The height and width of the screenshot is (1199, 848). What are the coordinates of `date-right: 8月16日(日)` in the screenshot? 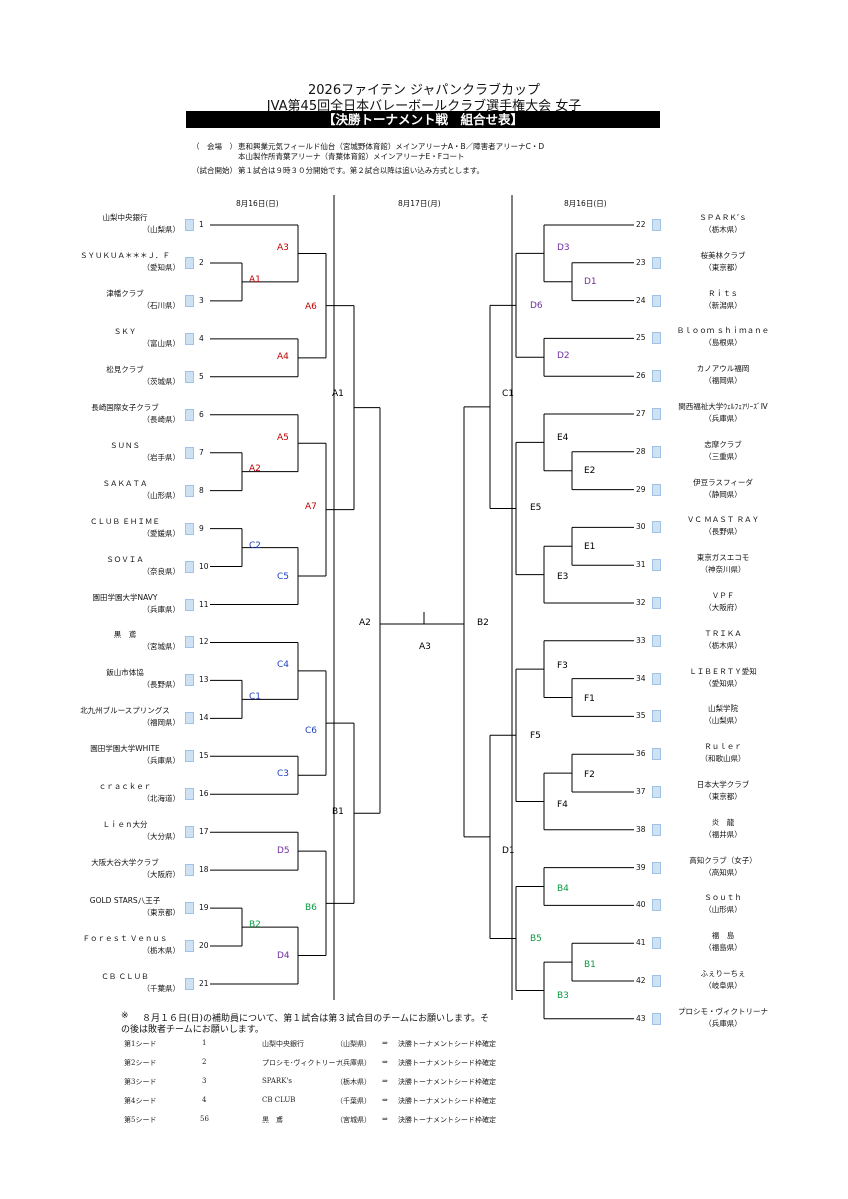 It's located at (585, 203).